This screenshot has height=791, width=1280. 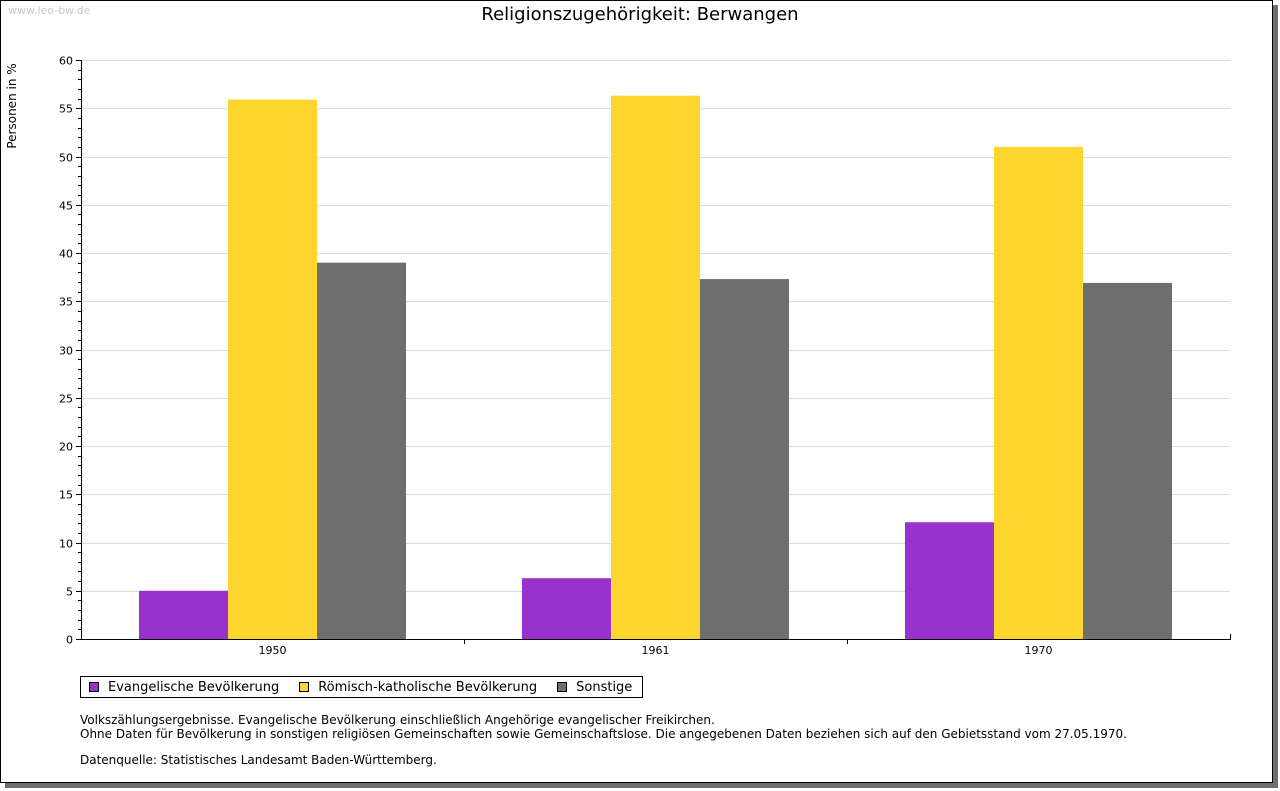 I want to click on y-tick-label: 10, so click(x=66, y=544).